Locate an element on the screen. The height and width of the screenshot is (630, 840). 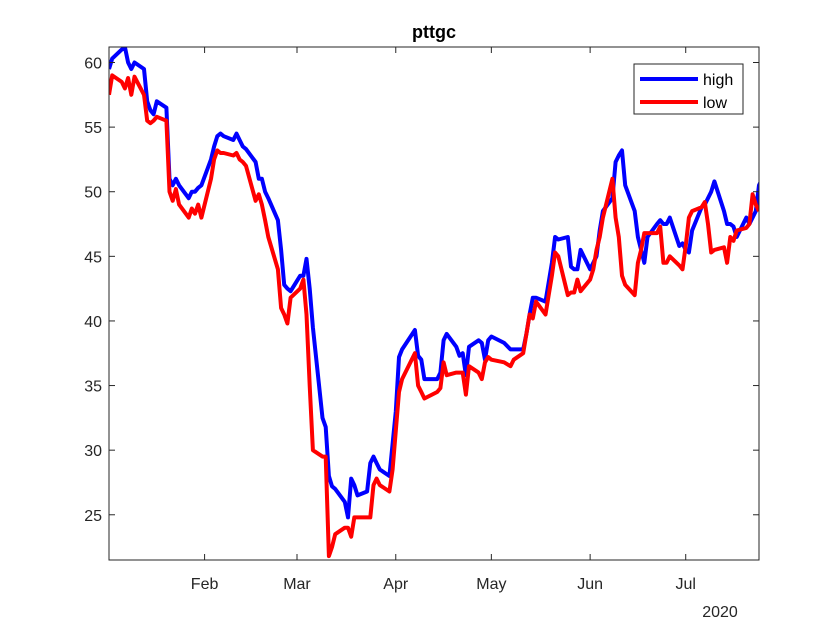
y-tick-label: 45 is located at coordinates (93, 257).